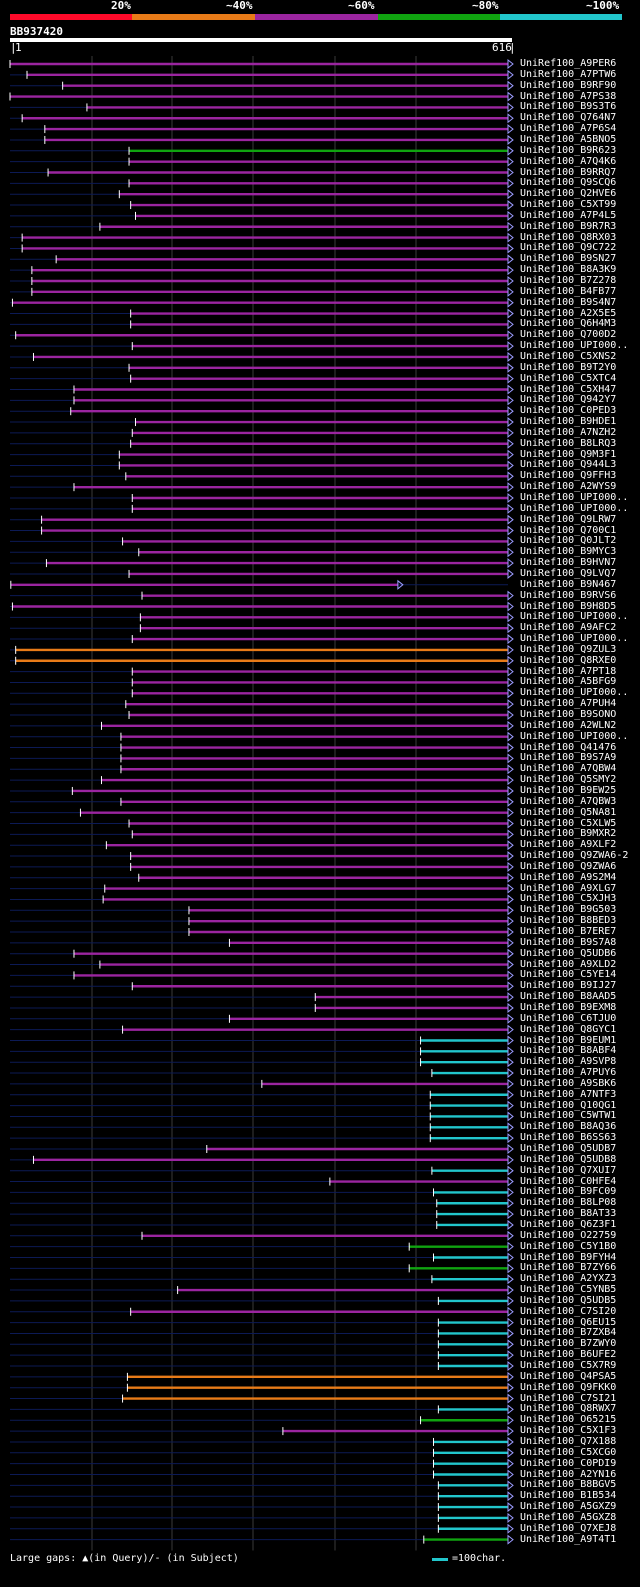 This screenshot has width=640, height=1587. I want to click on hit-label: UniRef100_O65215, so click(568, 1420).